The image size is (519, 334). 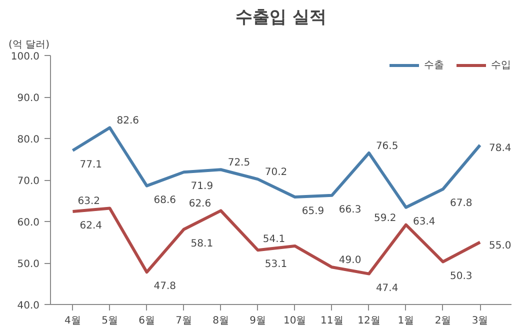 I want to click on data-label: 78.4, so click(x=500, y=148).